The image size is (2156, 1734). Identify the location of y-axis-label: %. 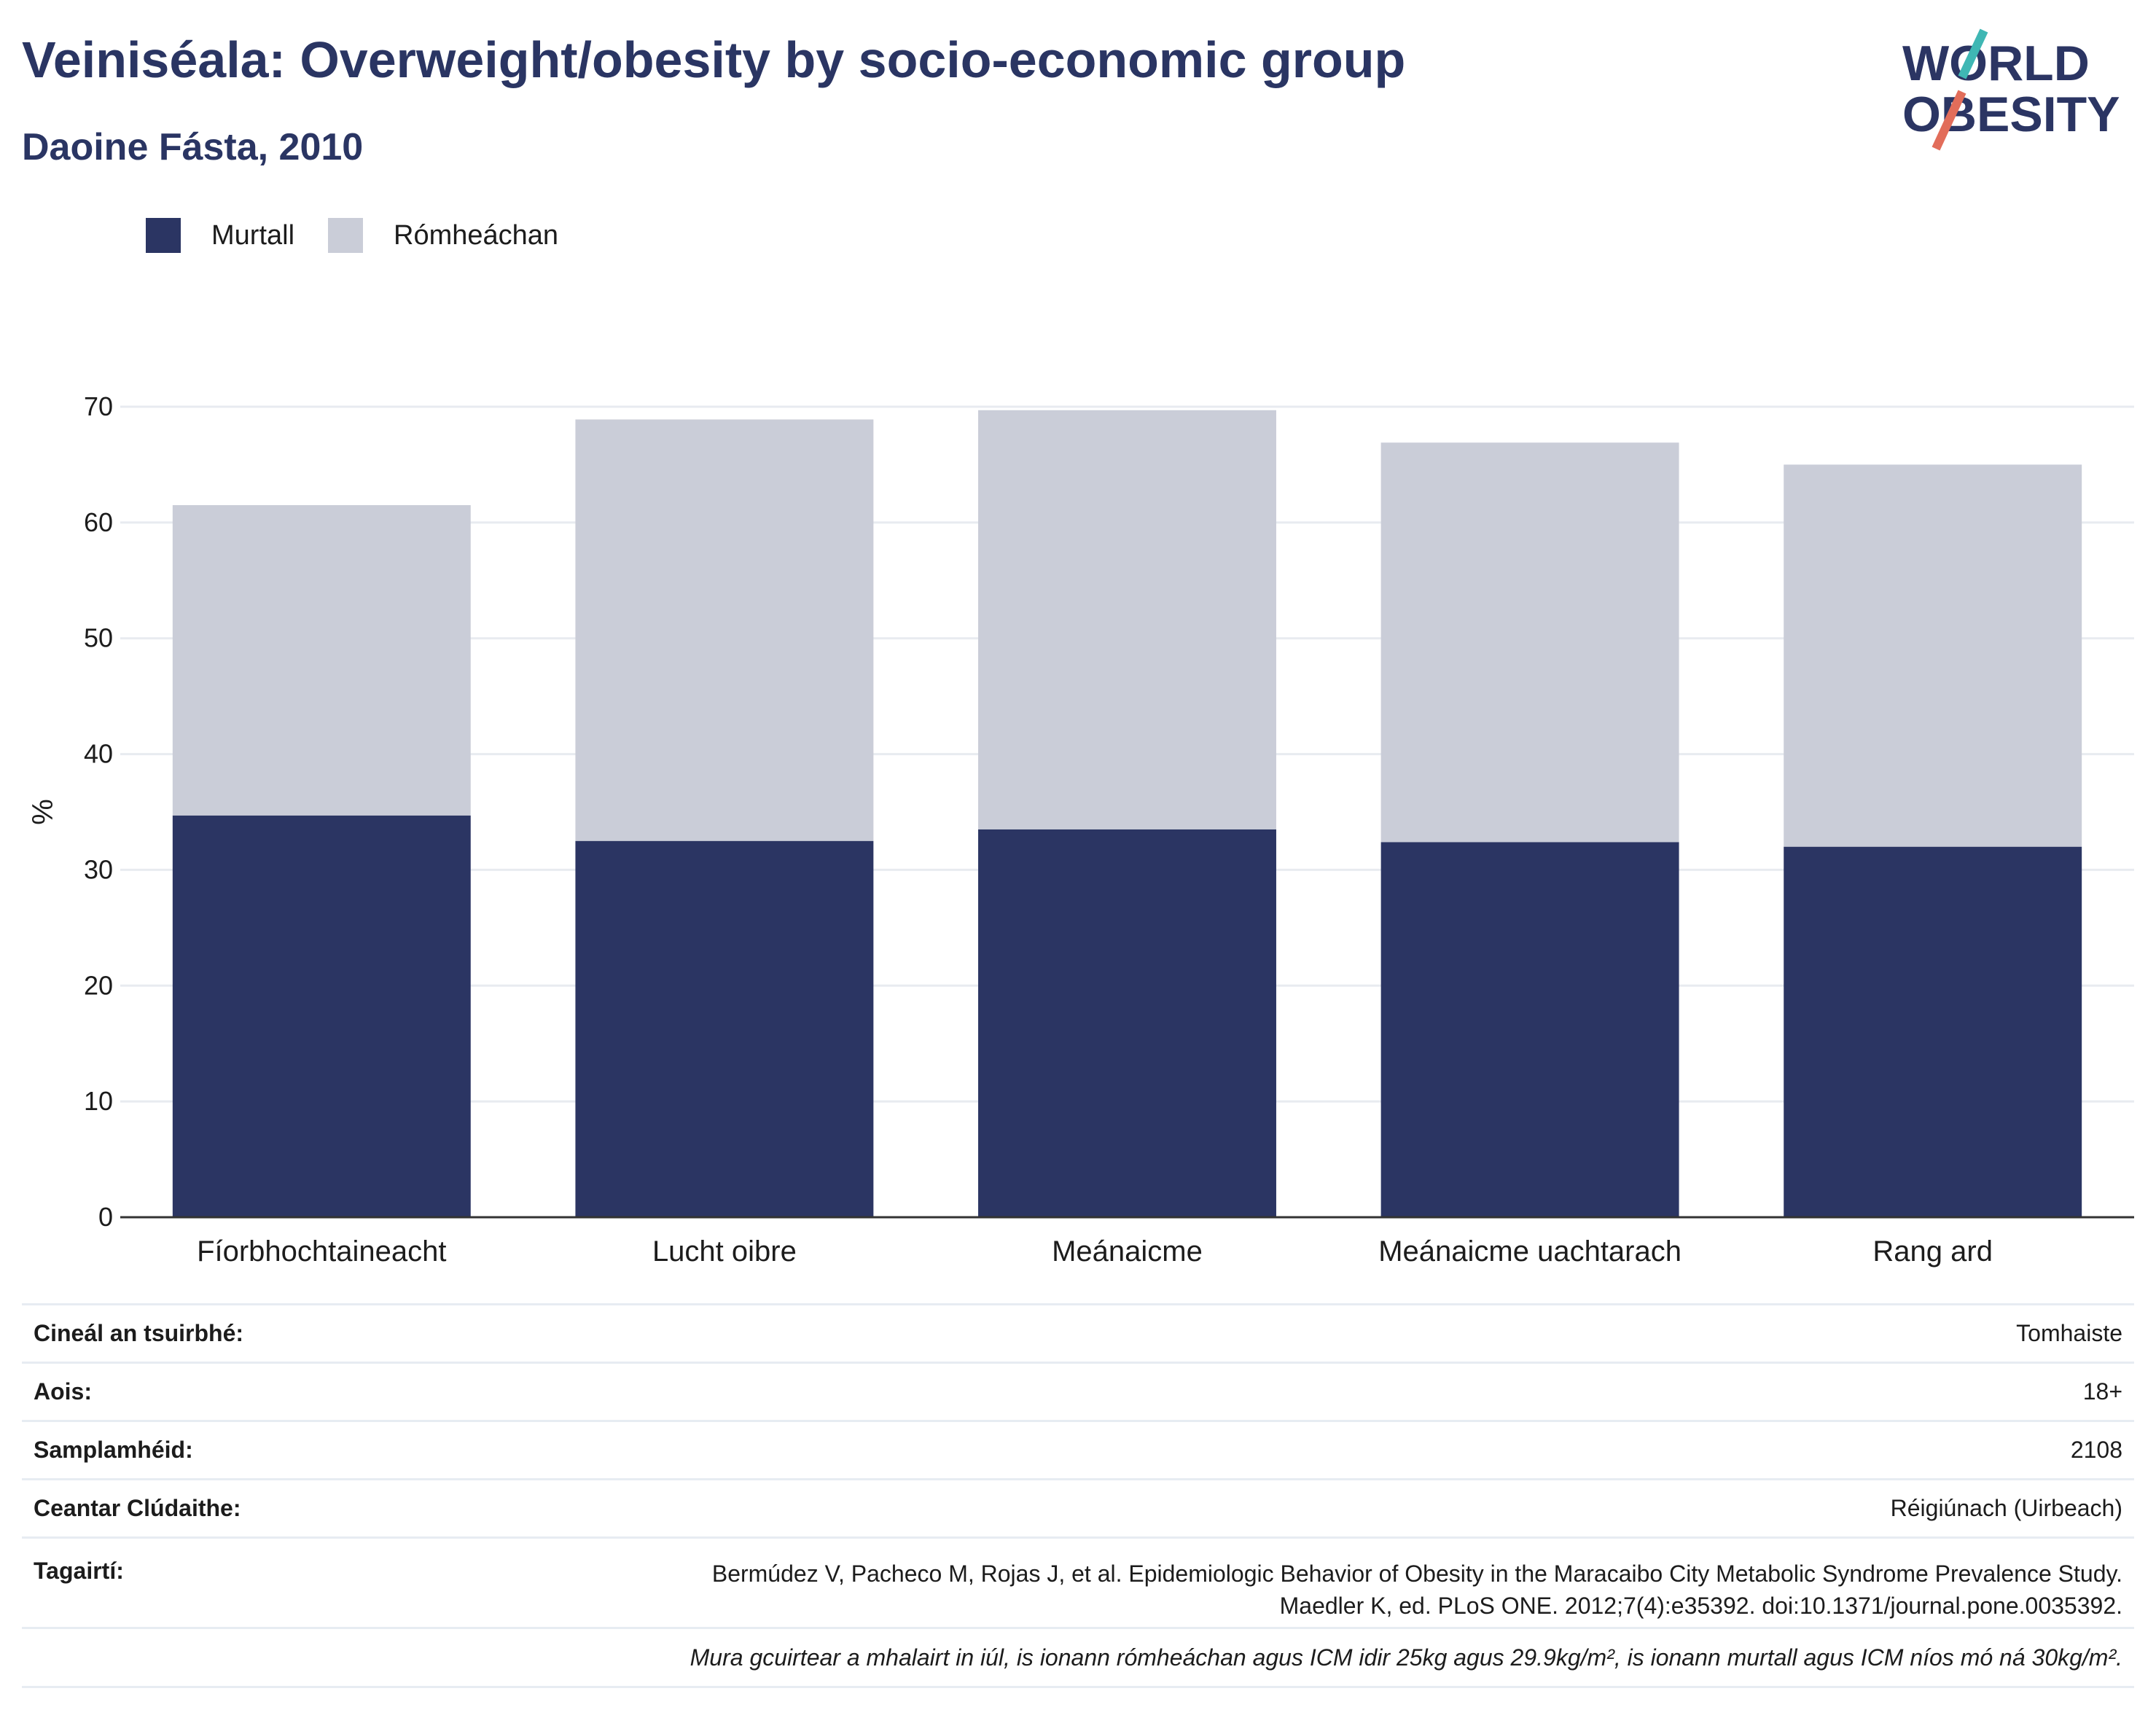
(43, 812).